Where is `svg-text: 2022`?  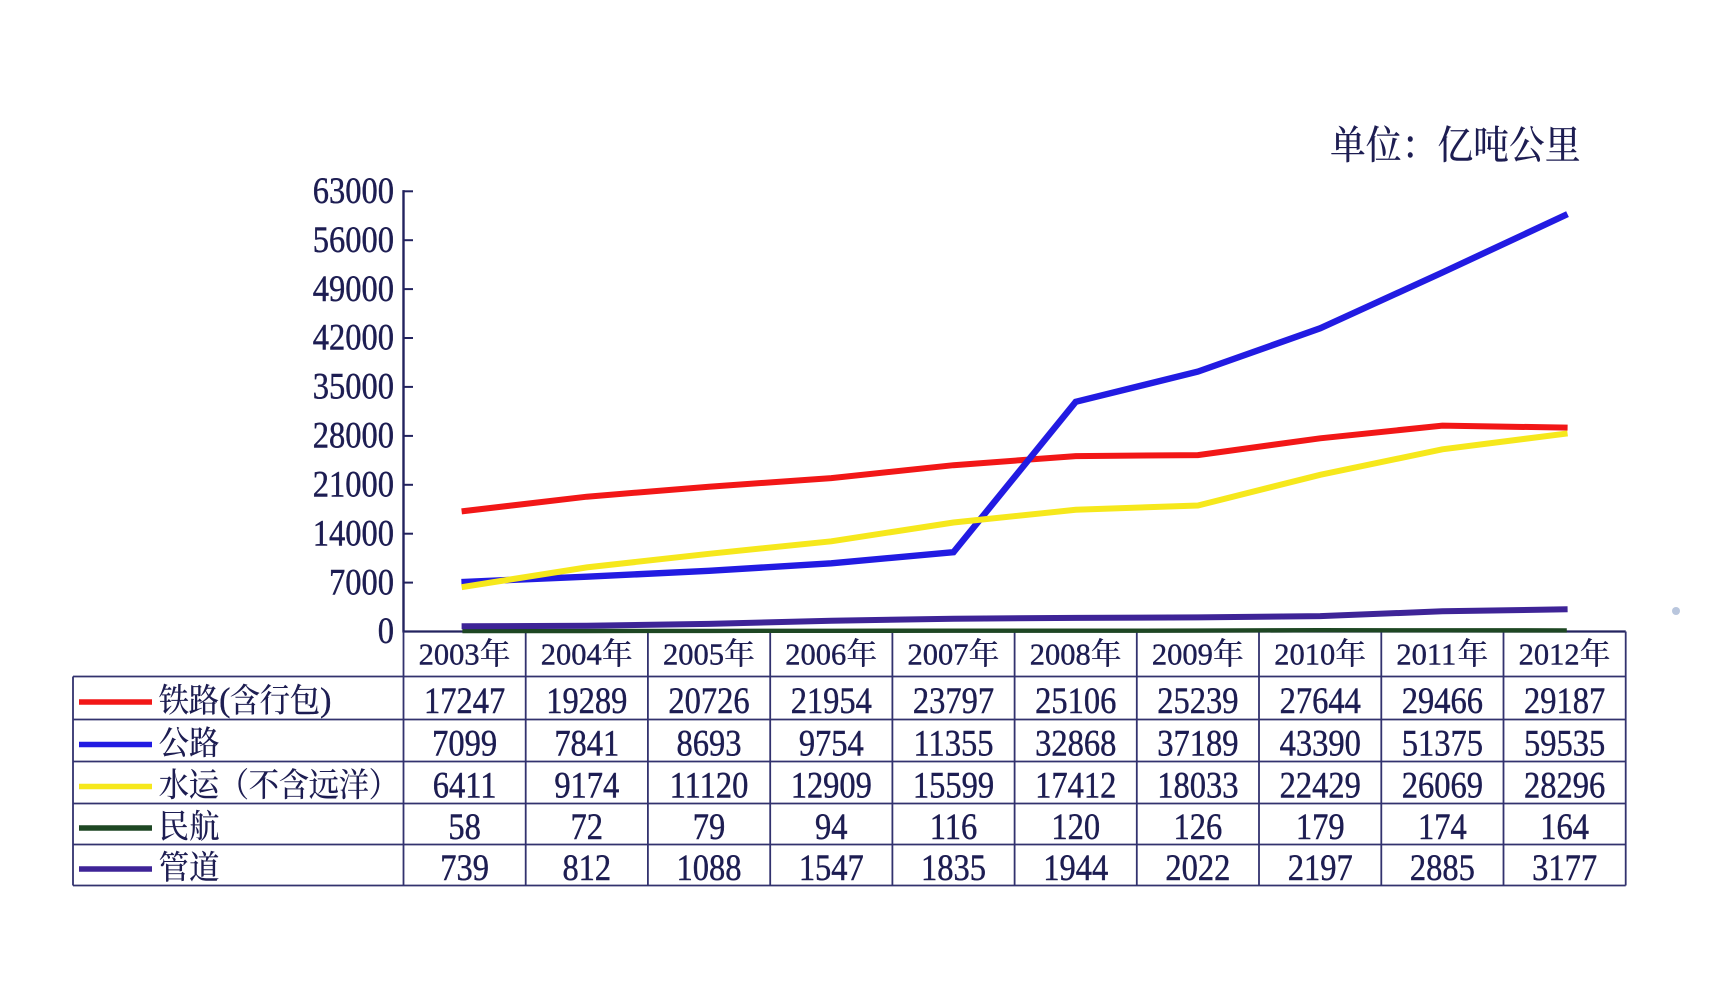
svg-text: 2022 is located at coordinates (1197, 868).